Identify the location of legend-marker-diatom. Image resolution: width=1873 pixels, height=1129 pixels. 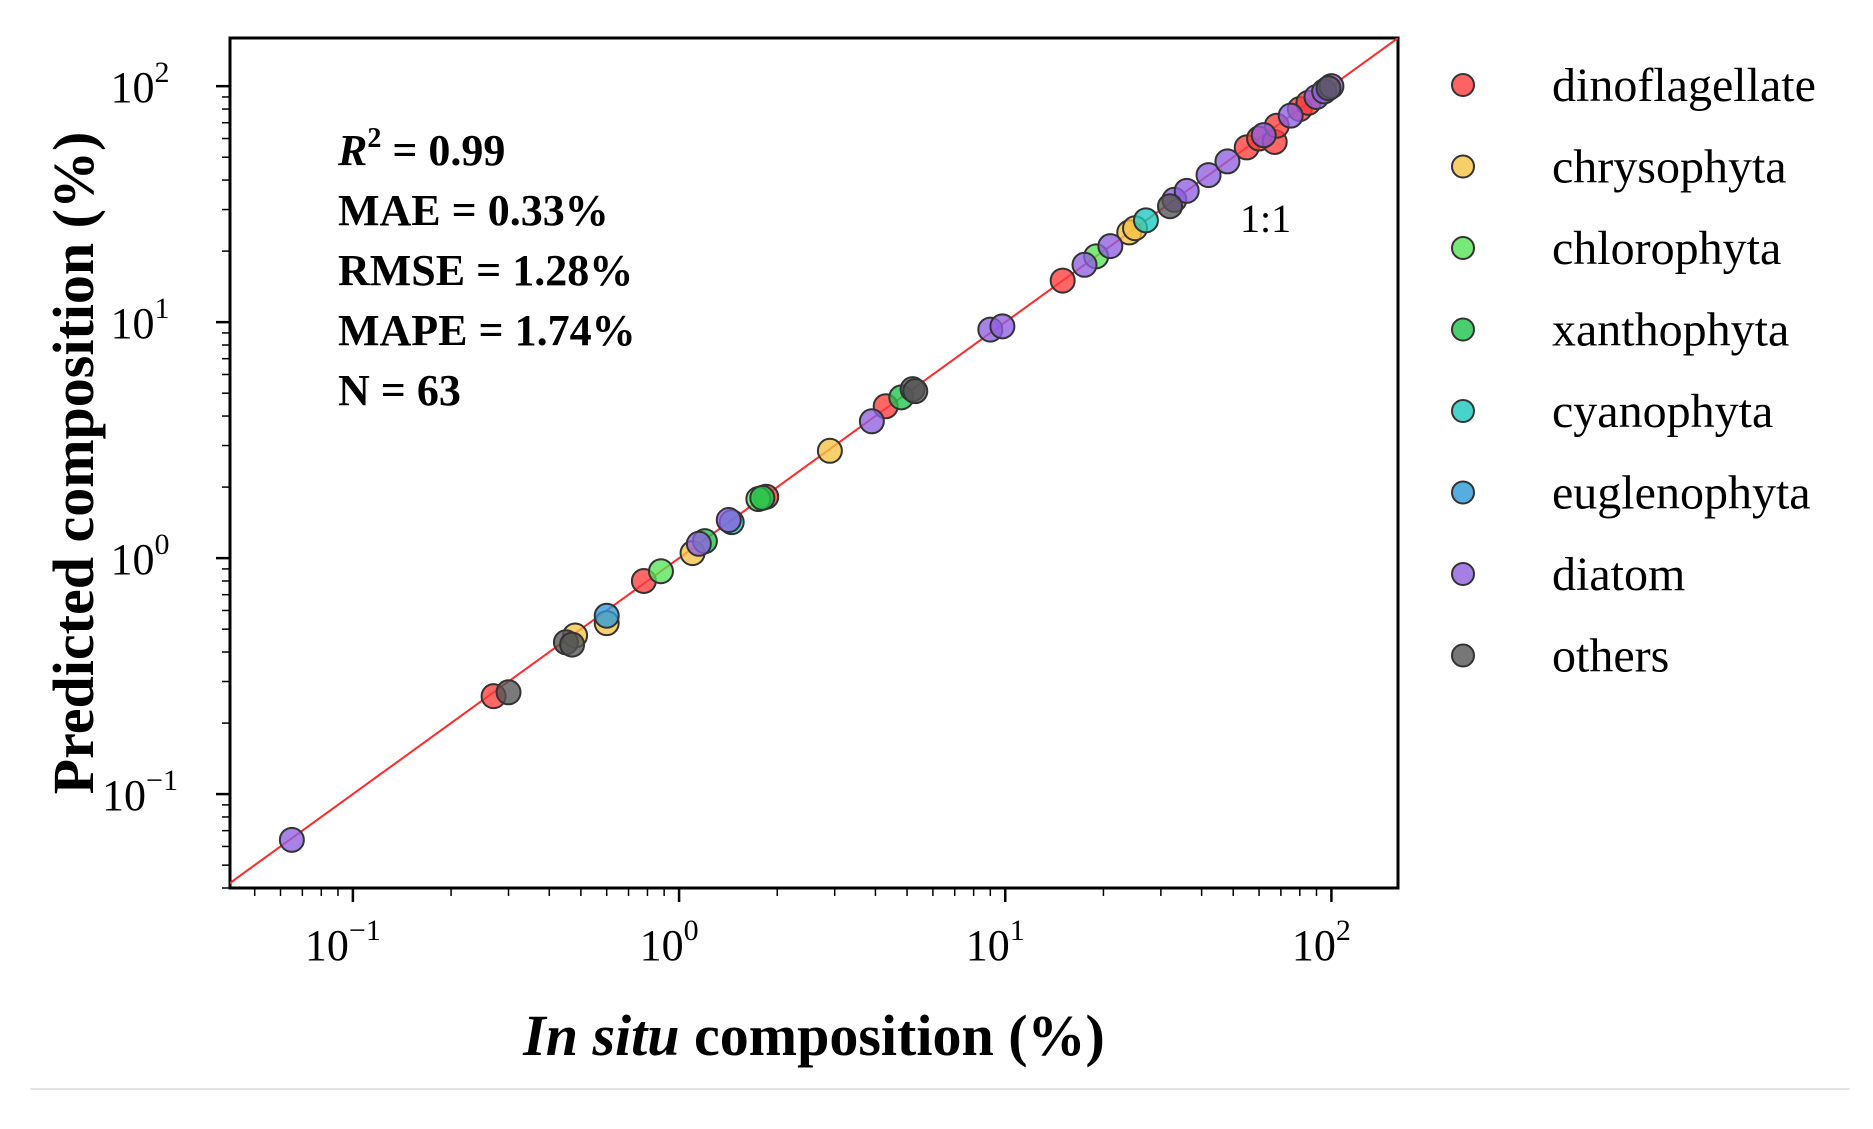
(1463, 574).